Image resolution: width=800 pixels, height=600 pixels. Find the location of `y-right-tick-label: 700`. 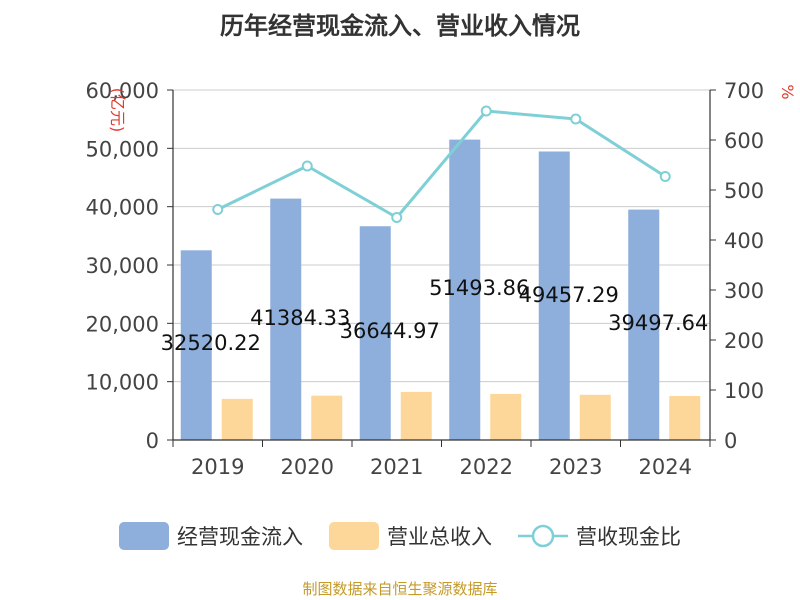

y-right-tick-label: 700 is located at coordinates (744, 91).